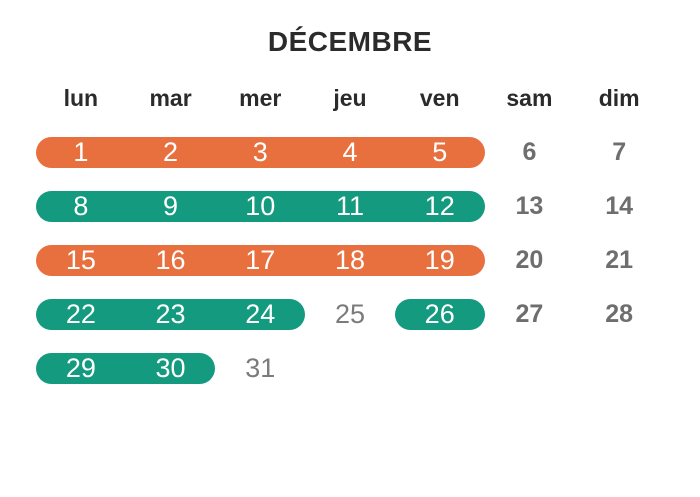 This screenshot has width=700, height=497. I want to click on week-row-1: 1 2 3 4 5 6 7, so click(350, 152).